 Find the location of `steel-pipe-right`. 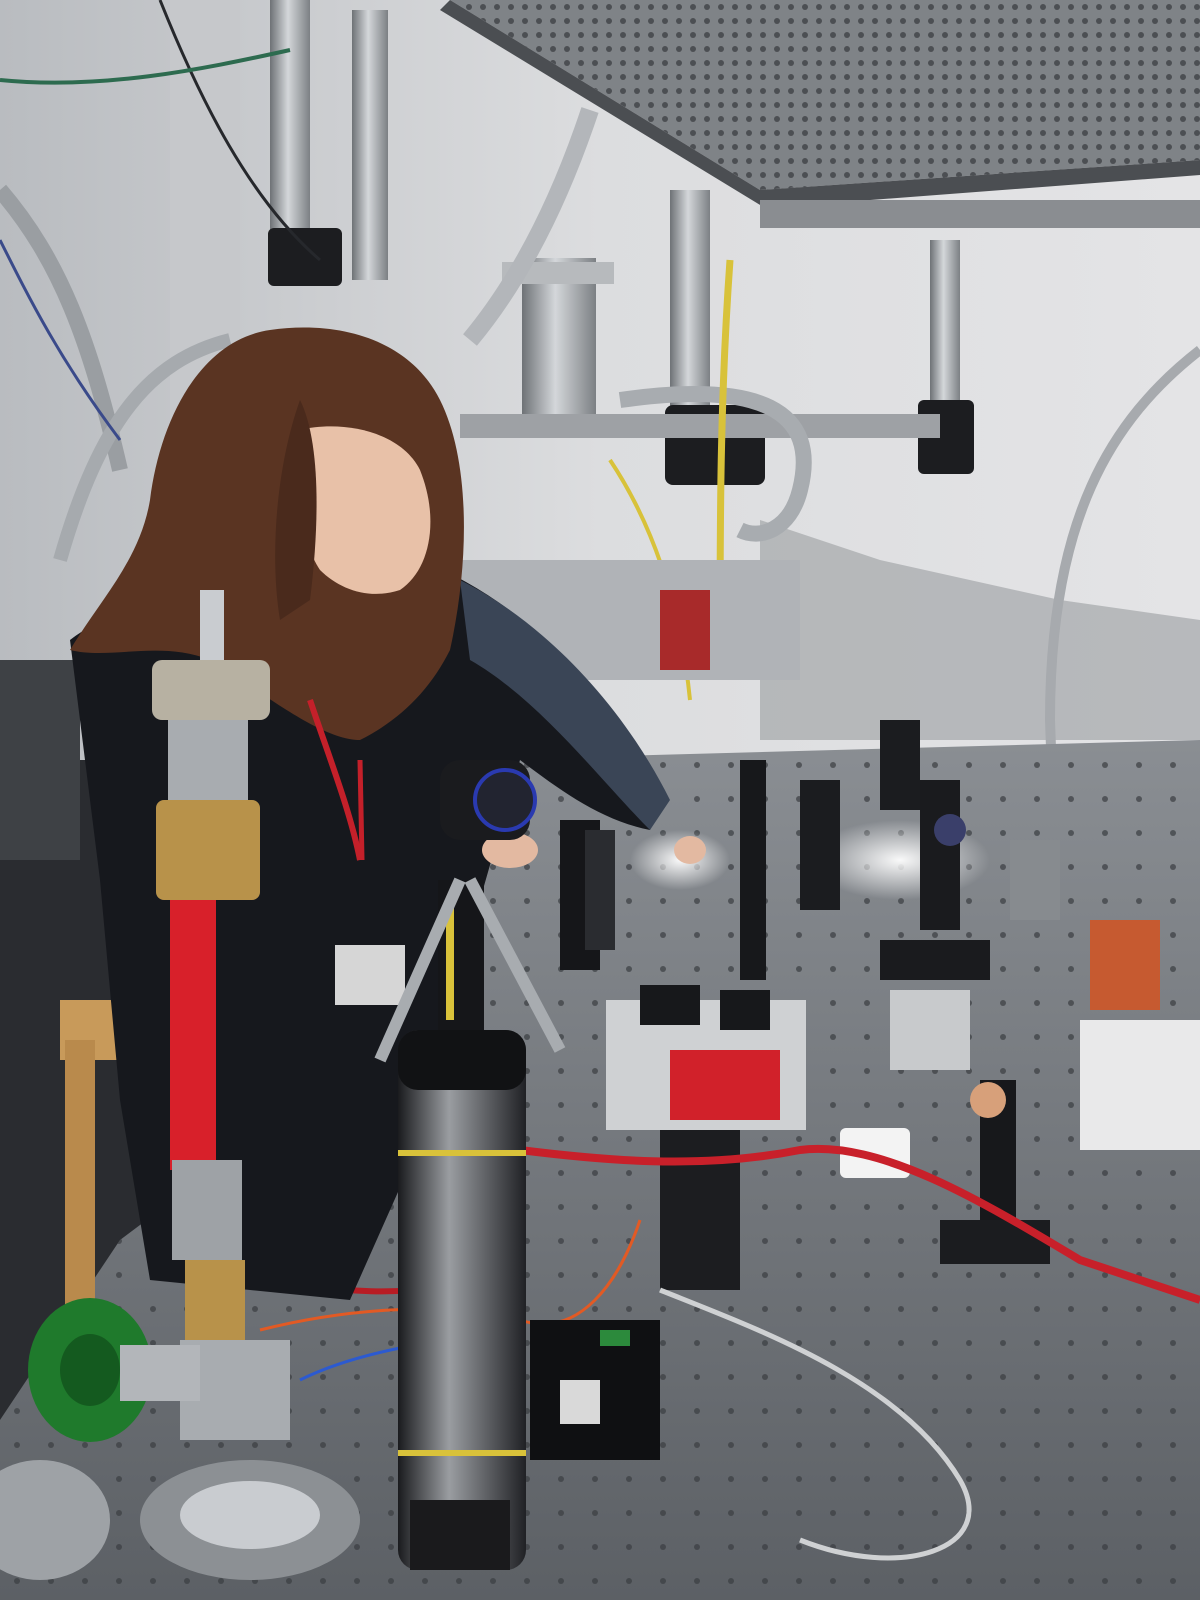

steel-pipe-right is located at coordinates (1122, 673).